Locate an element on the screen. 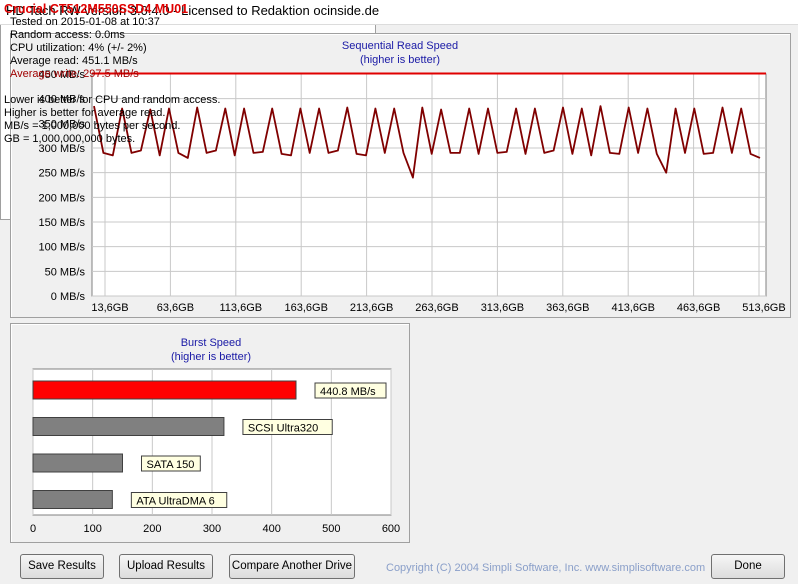  burst-bar-label: SCSI Ultra320 is located at coordinates (283, 429).